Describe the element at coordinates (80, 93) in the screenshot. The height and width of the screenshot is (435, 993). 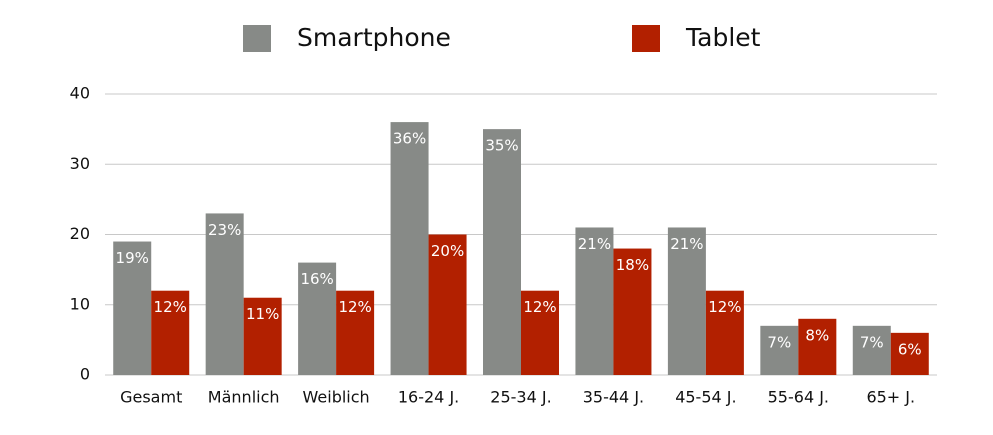
I see `y-tick-label: 40` at that location.